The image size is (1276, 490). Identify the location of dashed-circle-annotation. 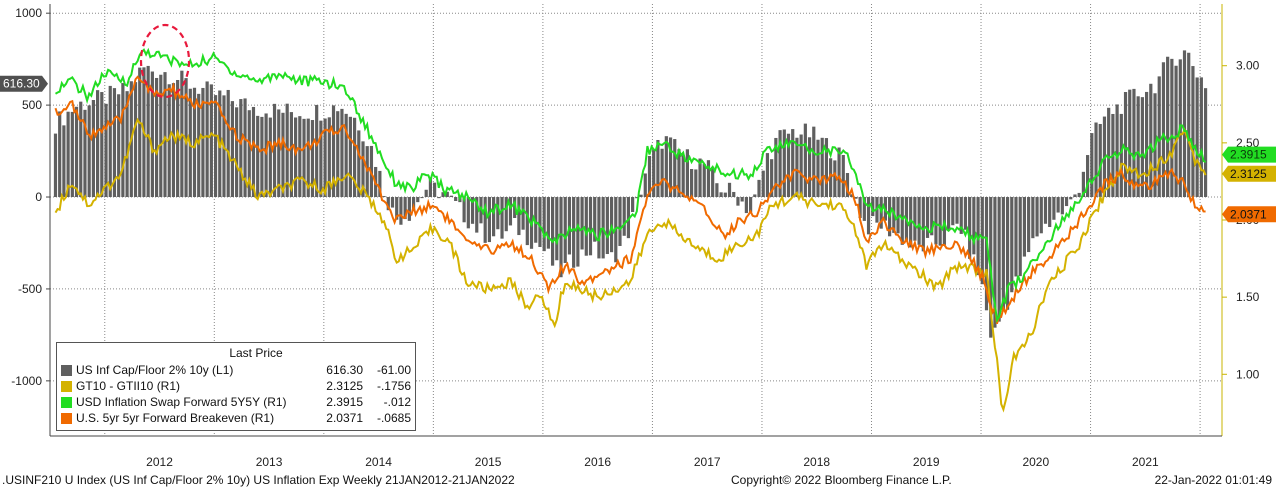
(165, 61).